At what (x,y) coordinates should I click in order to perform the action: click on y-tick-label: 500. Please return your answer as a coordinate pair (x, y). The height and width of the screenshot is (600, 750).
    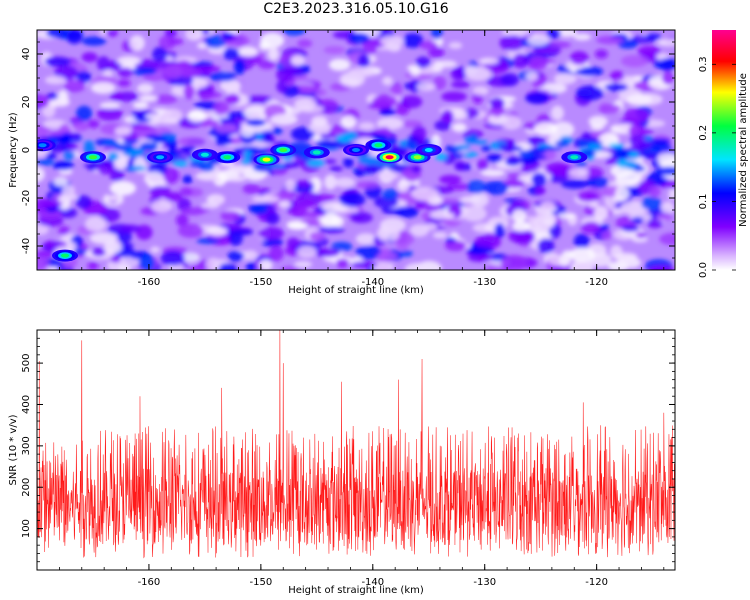
    Looking at the image, I should click on (26, 363).